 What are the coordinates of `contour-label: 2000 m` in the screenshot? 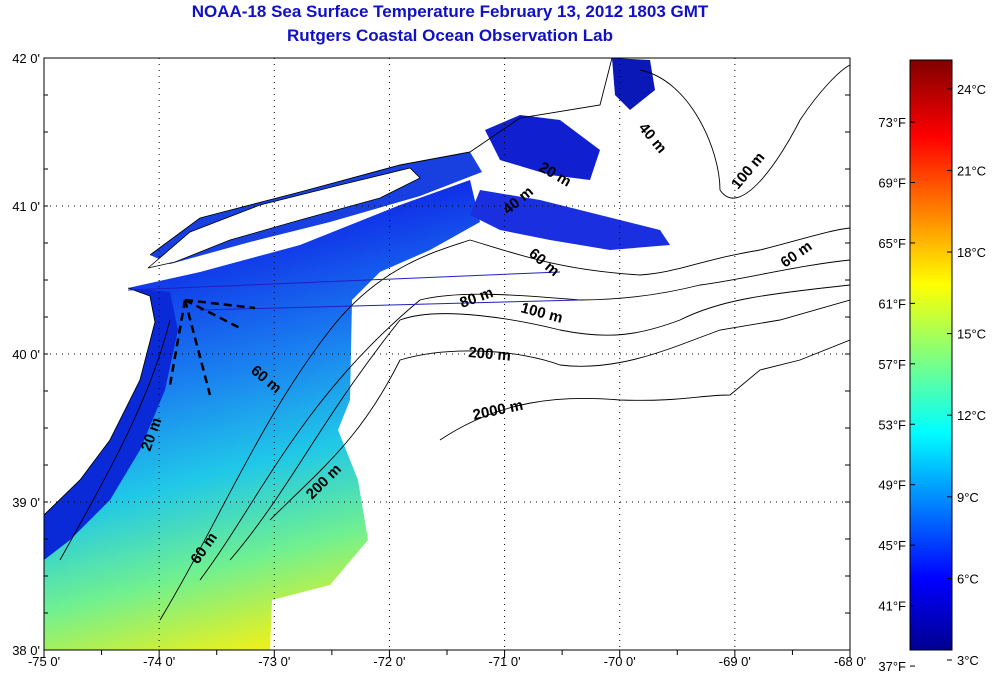 It's located at (497, 410).